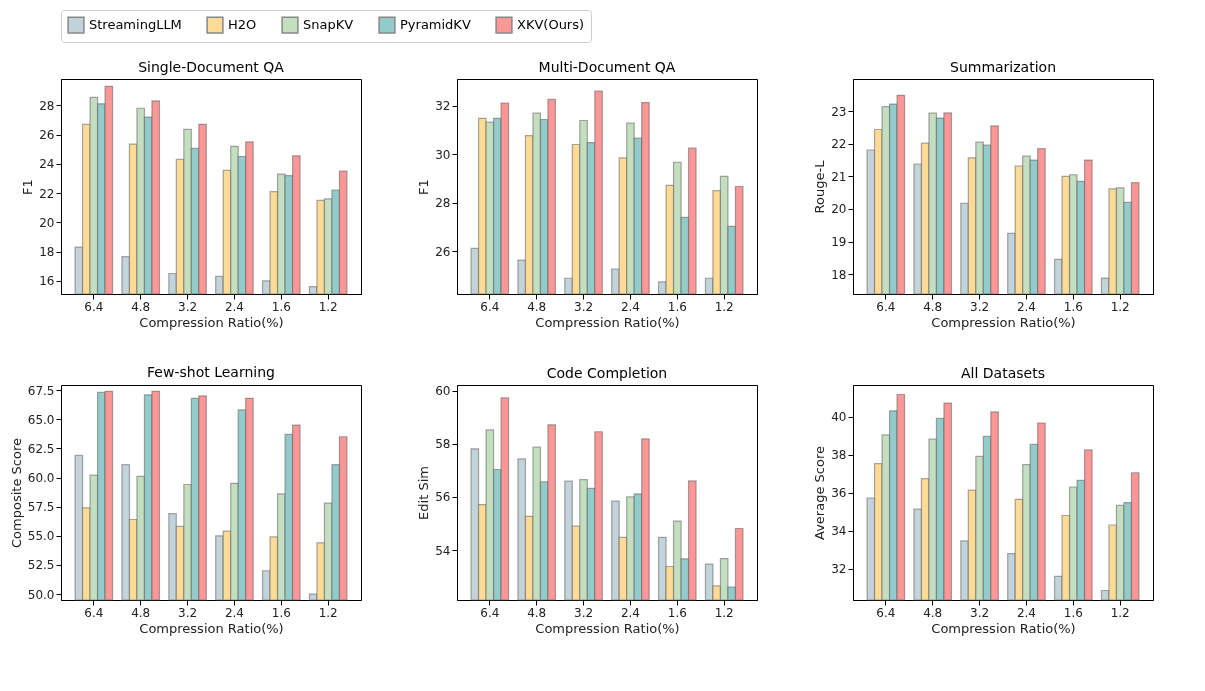  Describe the element at coordinates (41, 536) in the screenshot. I see `y-tick-label: 55.0` at that location.